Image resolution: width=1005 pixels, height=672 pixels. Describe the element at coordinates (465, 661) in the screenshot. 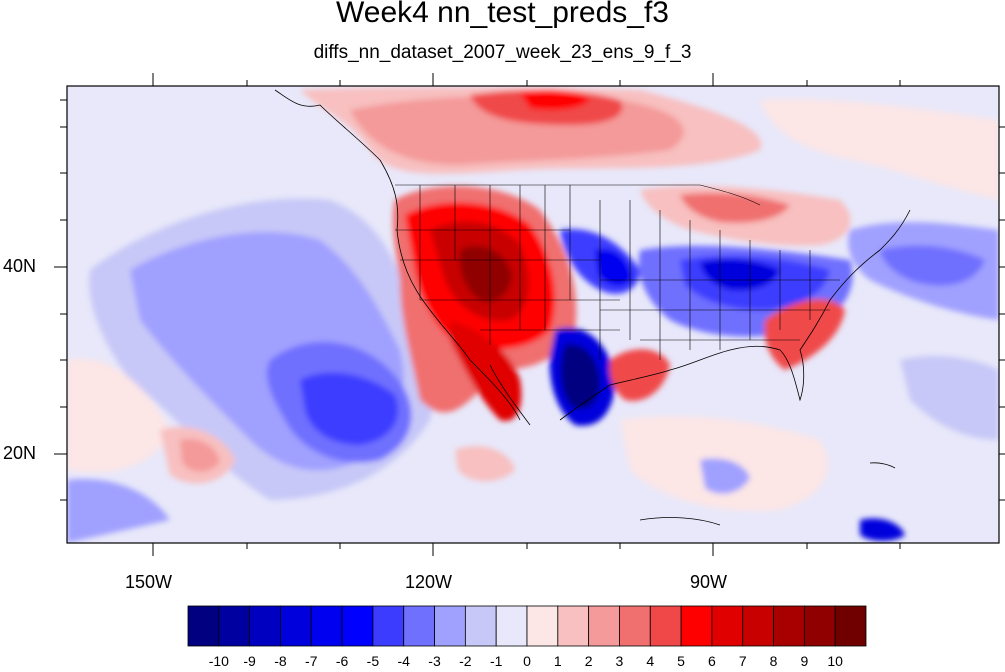

I see `colorbar-tick-label: -2` at that location.